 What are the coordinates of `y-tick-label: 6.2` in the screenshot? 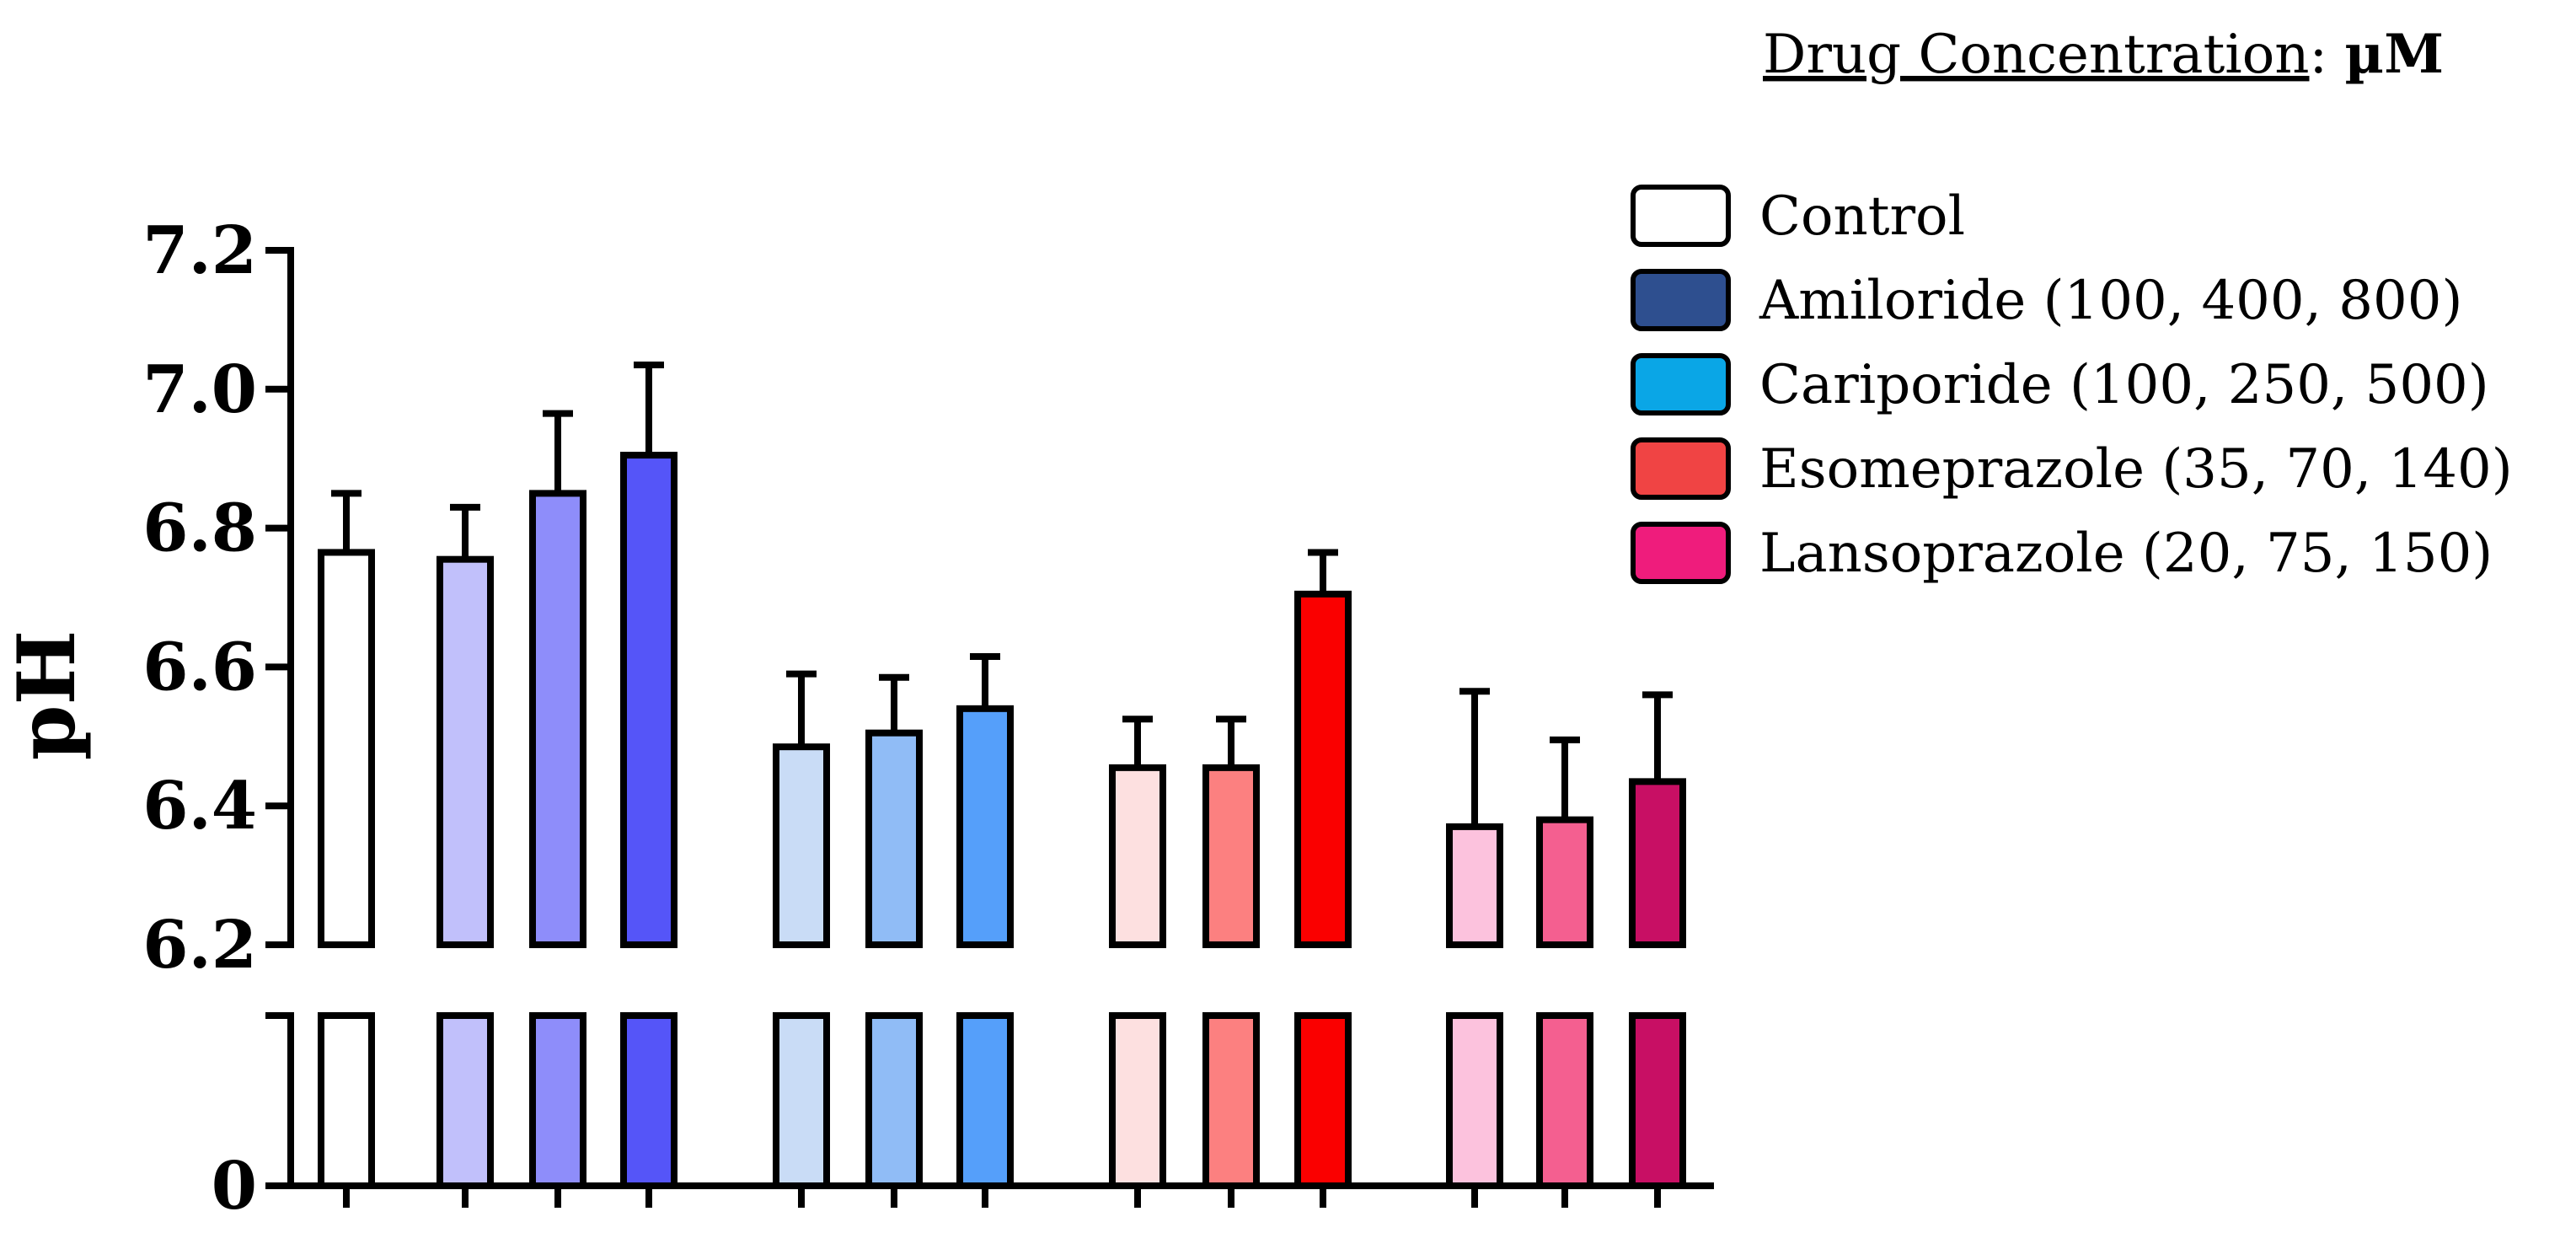 It's located at (200, 946).